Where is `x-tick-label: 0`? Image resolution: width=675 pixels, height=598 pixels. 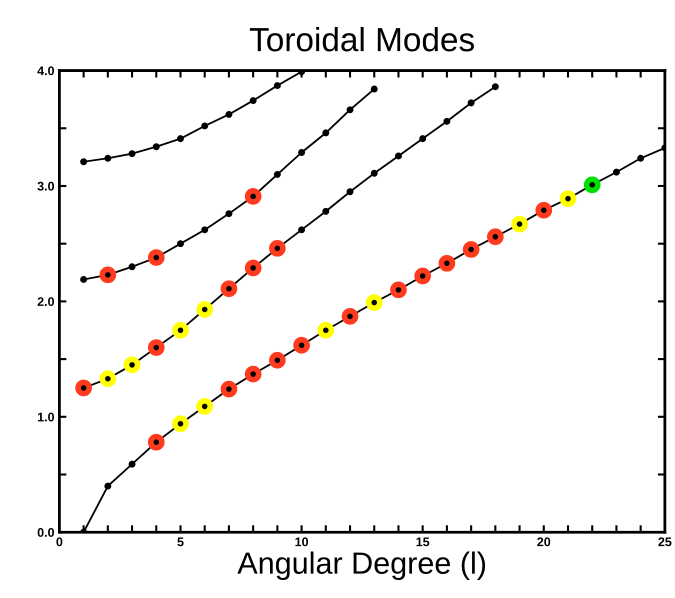
x-tick-label: 0 is located at coordinates (59, 541).